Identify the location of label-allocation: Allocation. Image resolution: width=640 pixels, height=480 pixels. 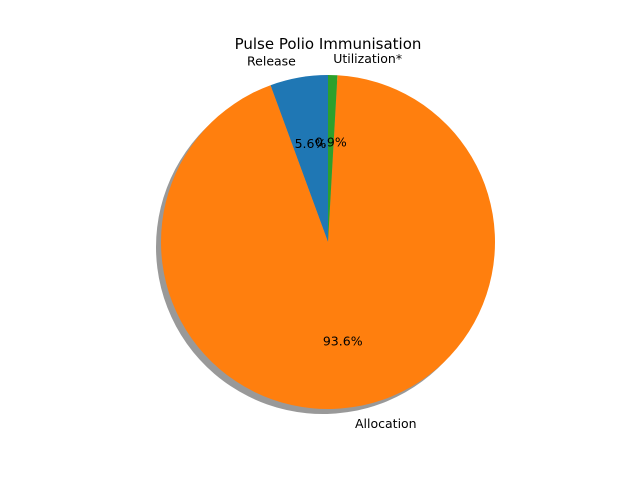
(386, 423).